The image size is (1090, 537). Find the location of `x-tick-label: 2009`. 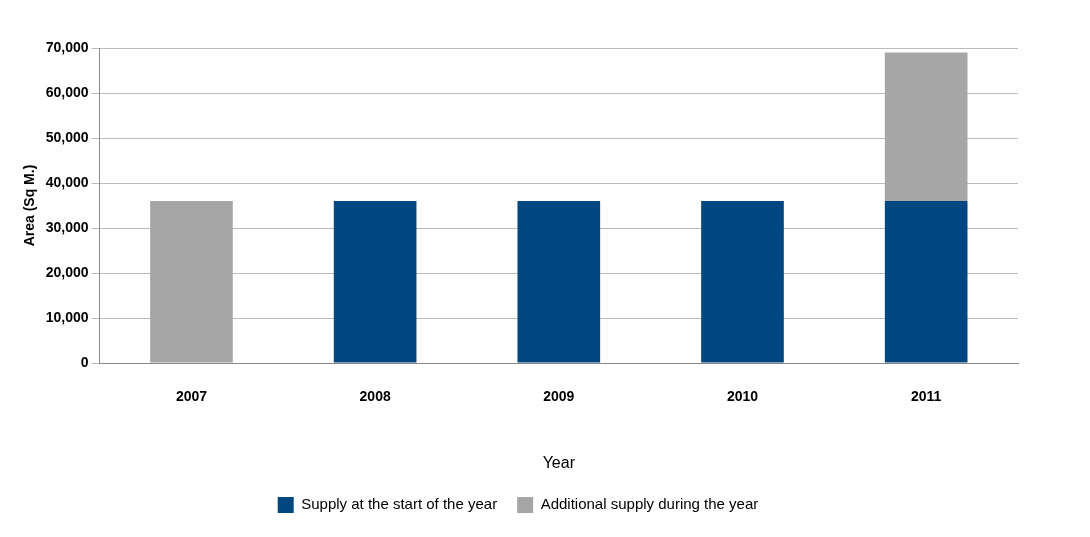

x-tick-label: 2009 is located at coordinates (559, 396).